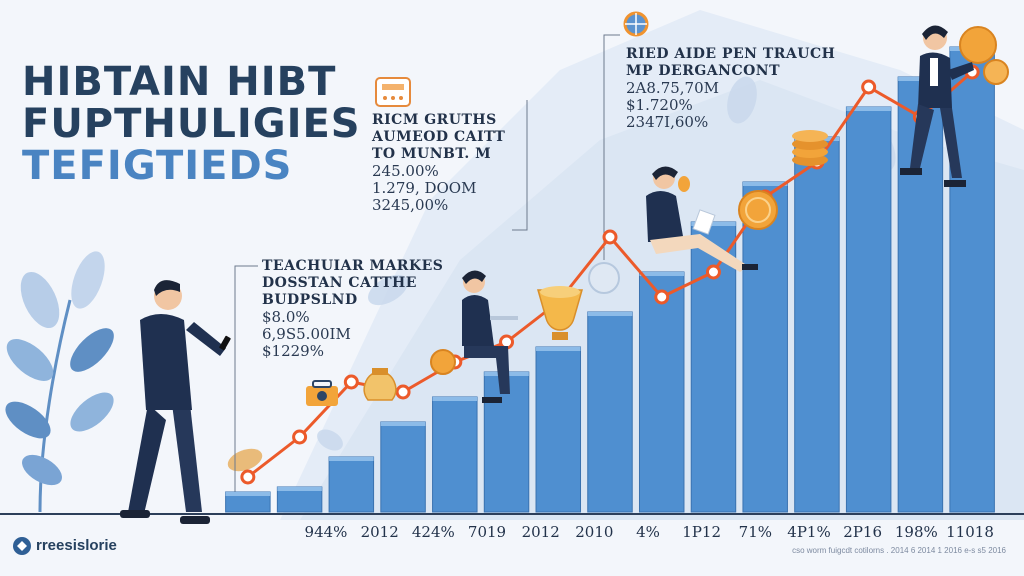  What do you see at coordinates (353, 266) in the screenshot?
I see `callout-heading: TEACHUIAR MARKES` at bounding box center [353, 266].